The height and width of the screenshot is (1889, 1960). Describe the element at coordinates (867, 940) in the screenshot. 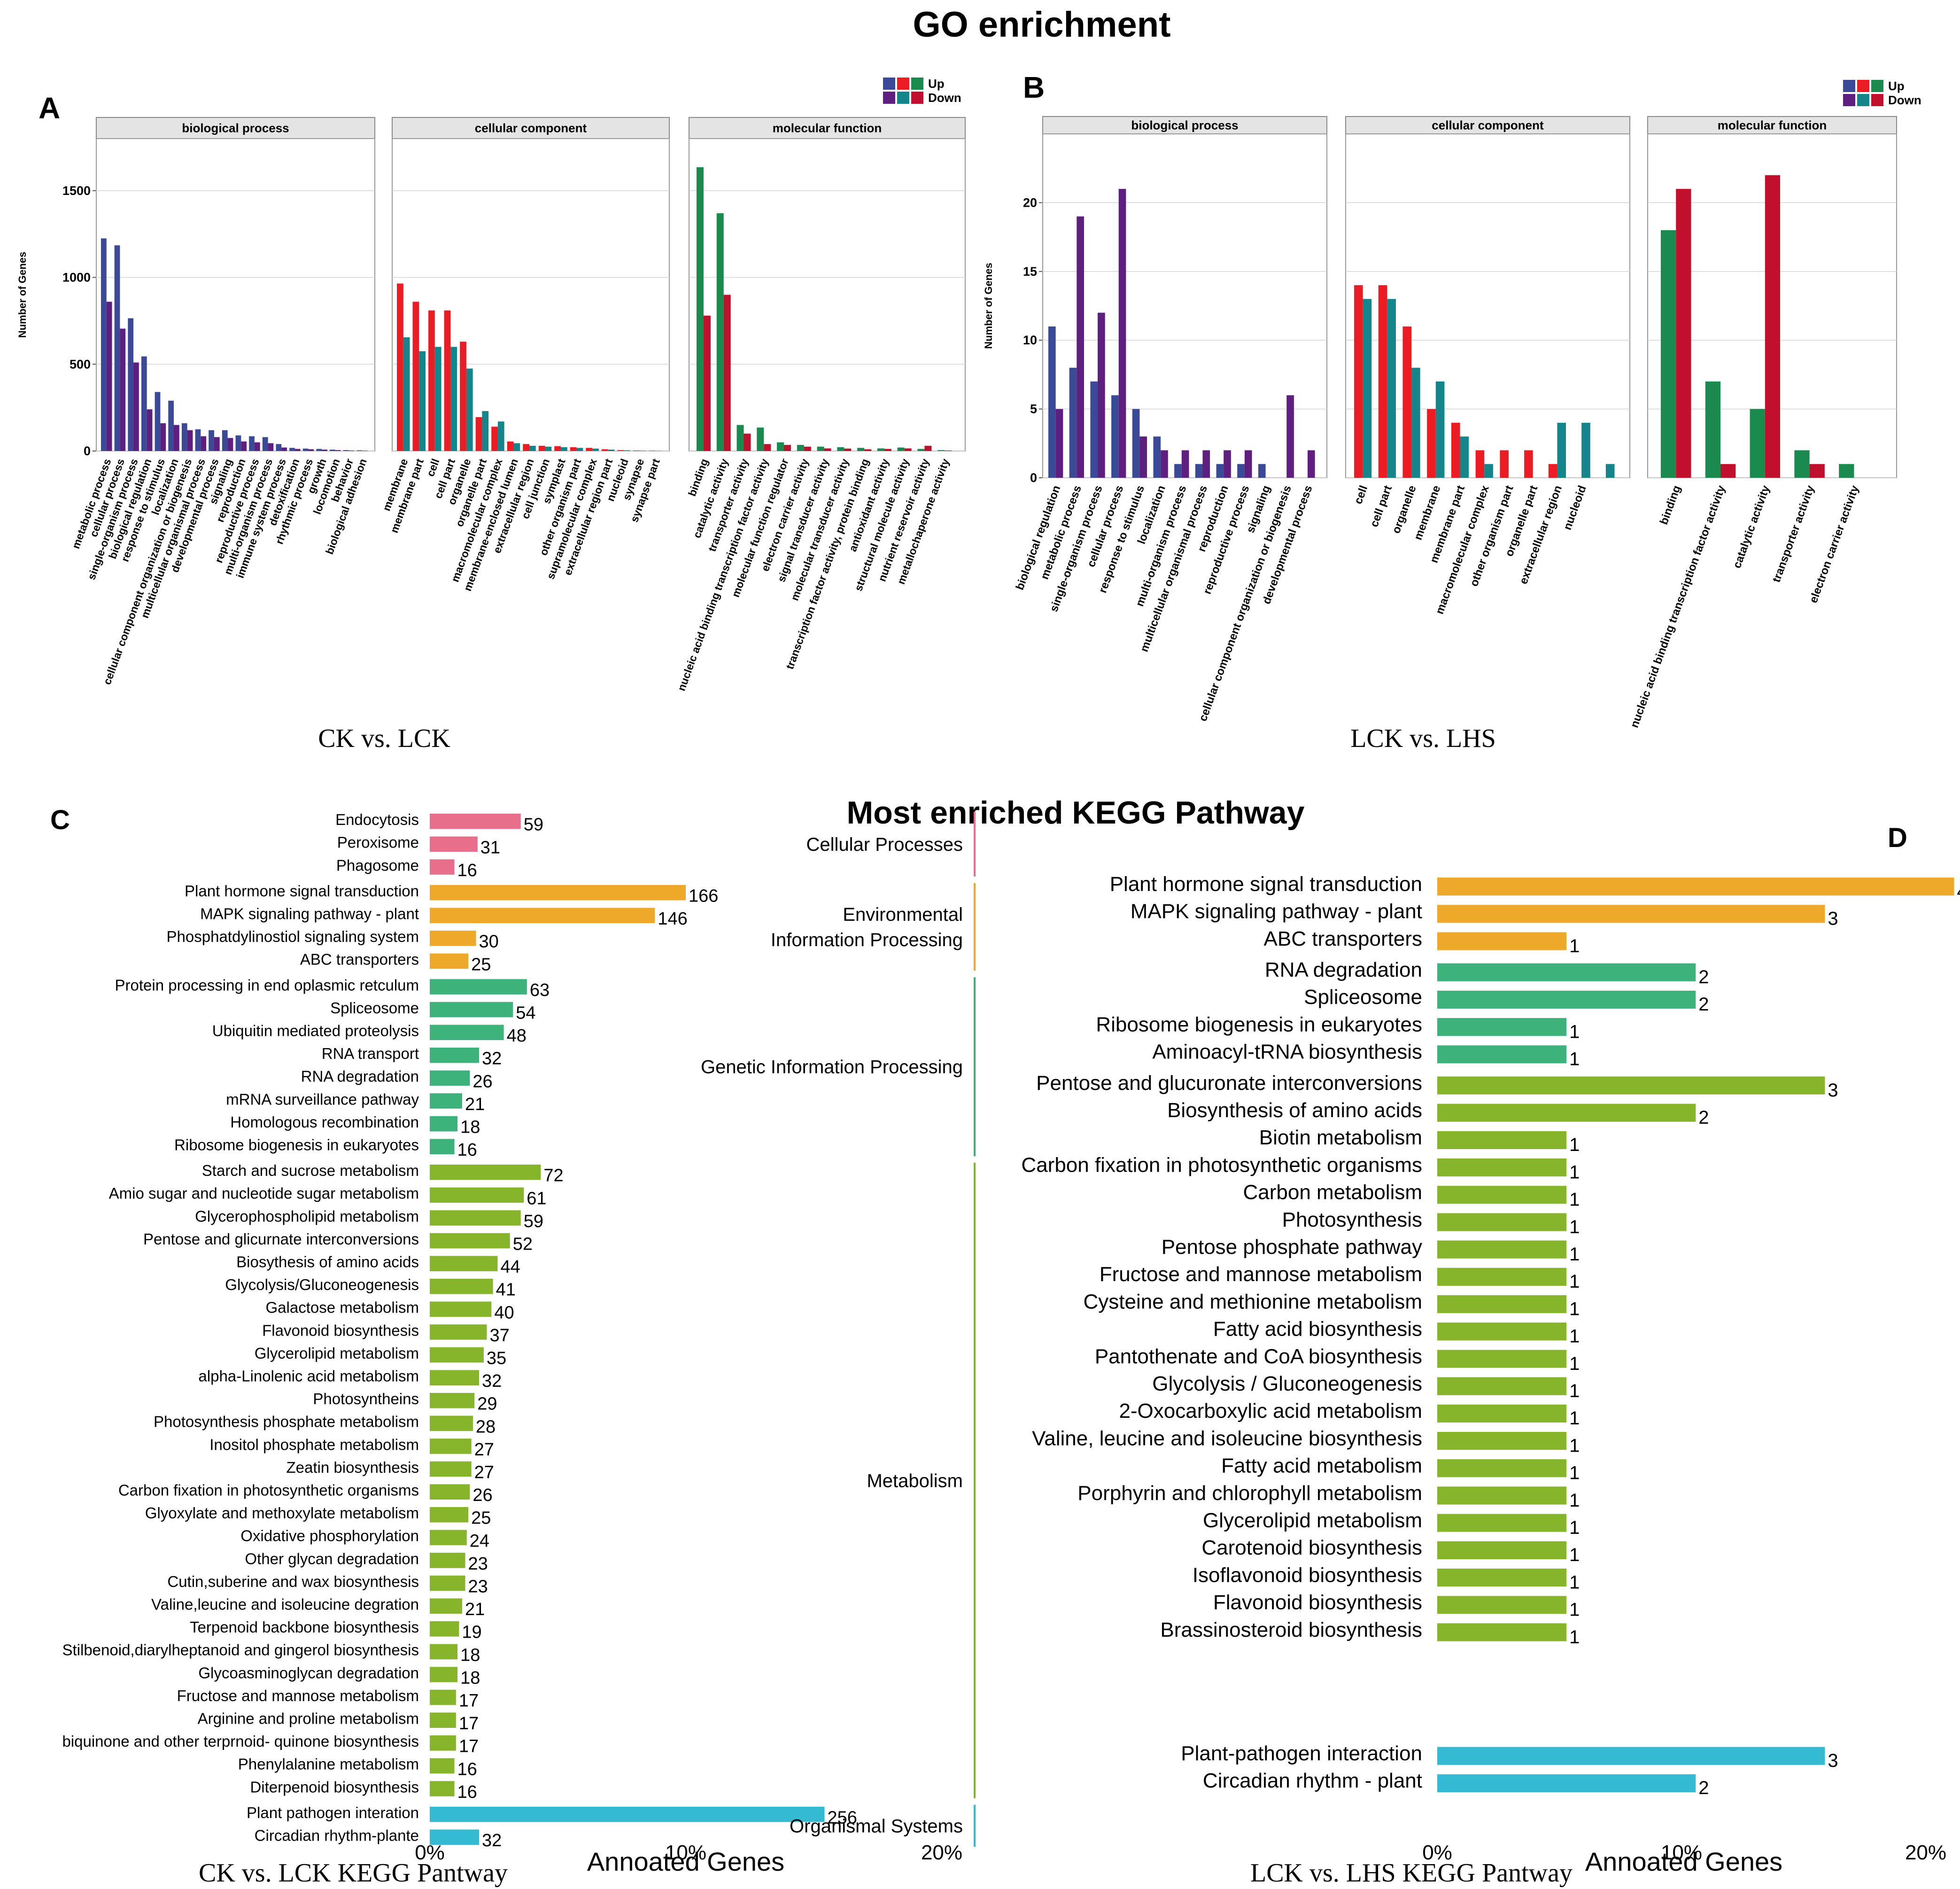

I see `group-name: Information Processing` at that location.